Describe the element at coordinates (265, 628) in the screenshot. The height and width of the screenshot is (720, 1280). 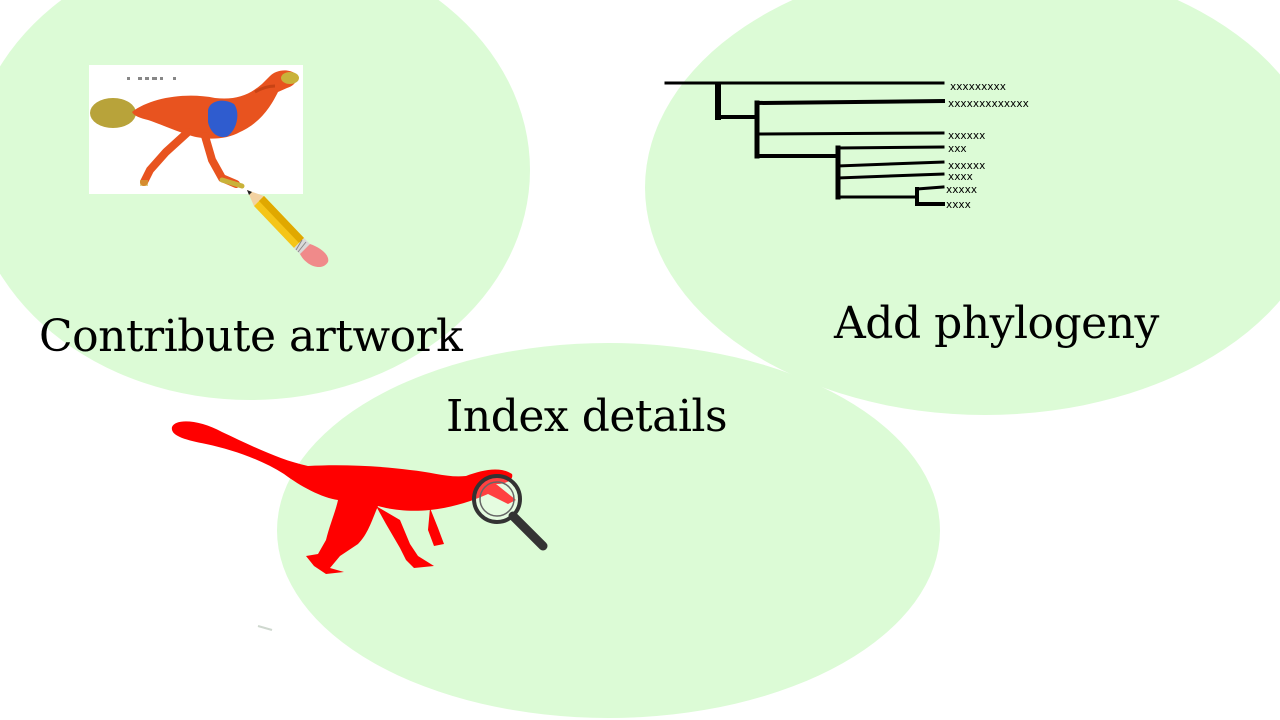
I see `stray-mark` at that location.